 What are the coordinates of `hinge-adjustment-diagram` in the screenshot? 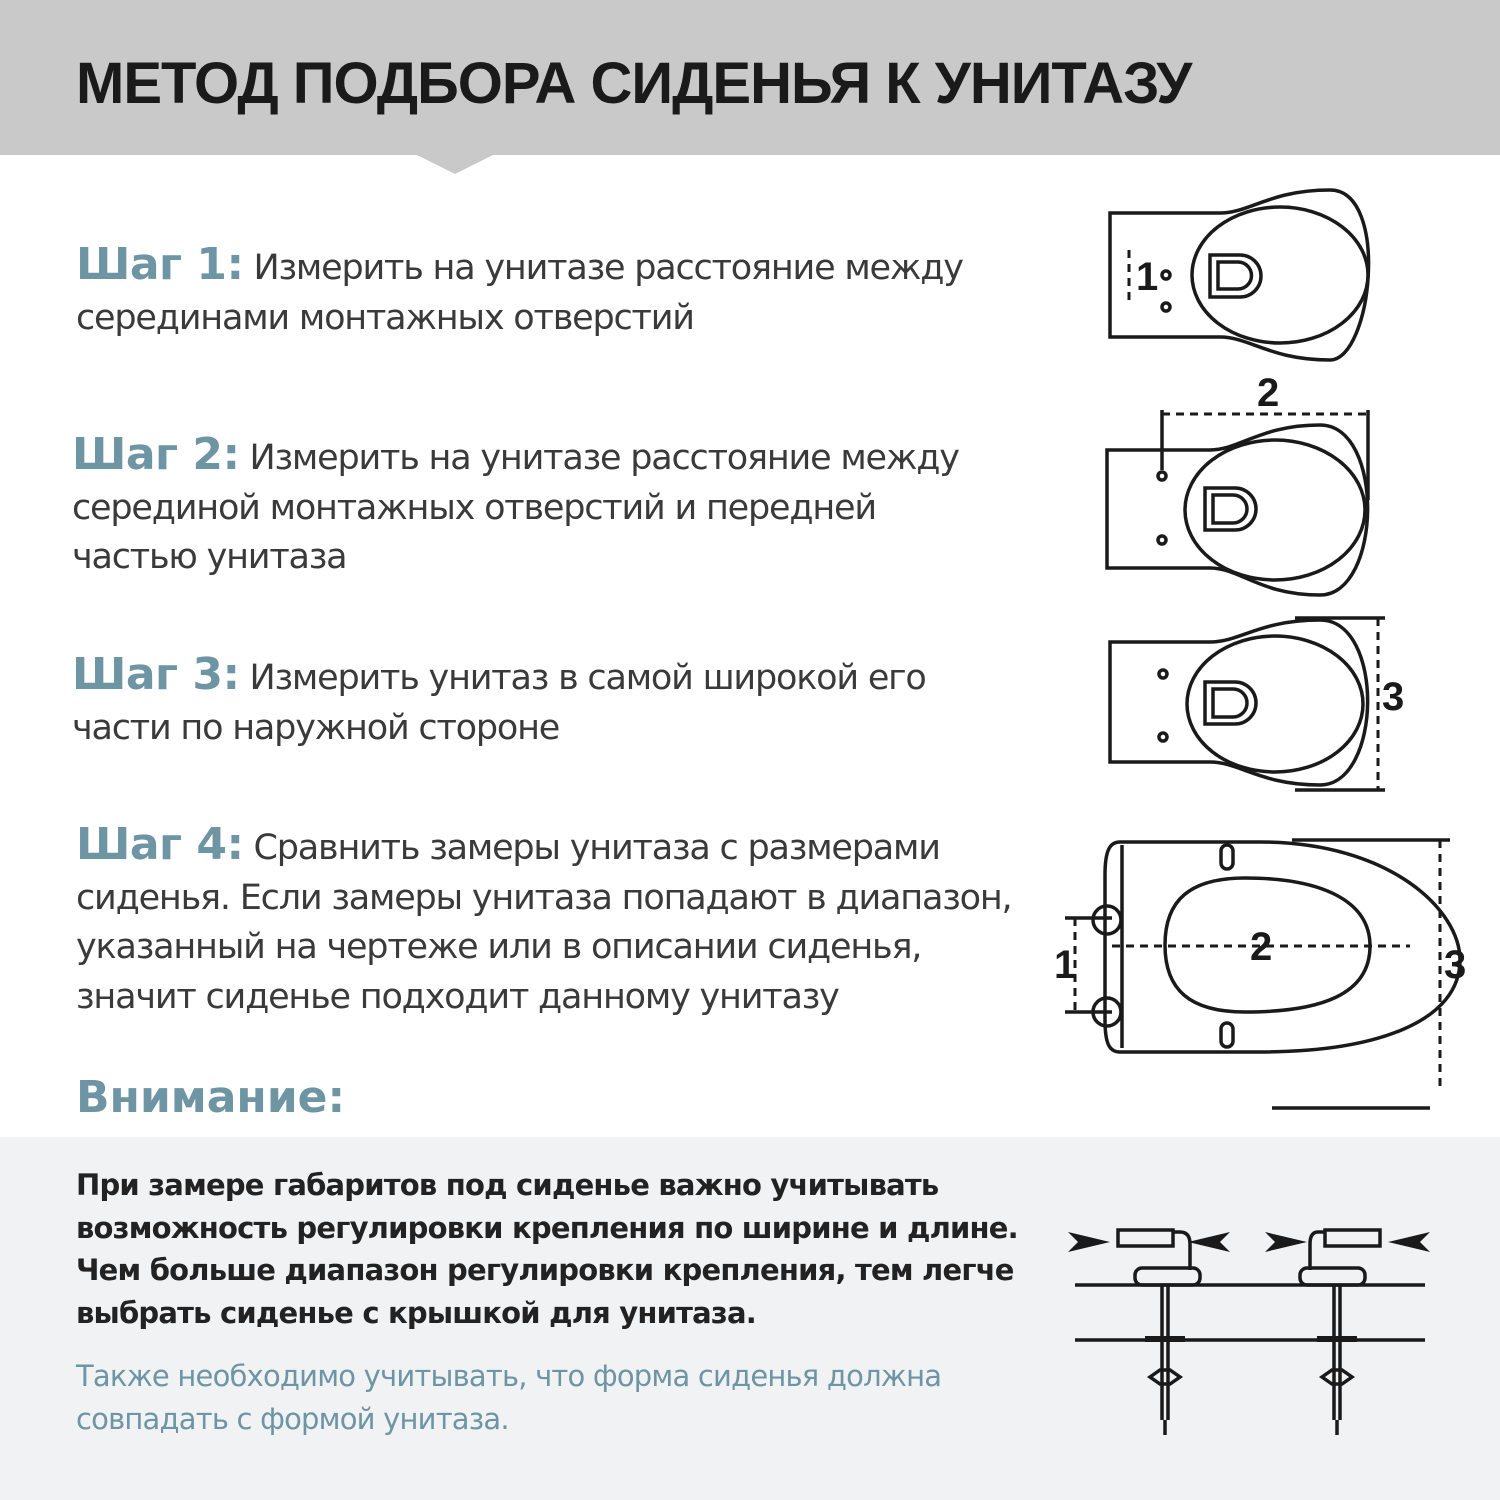 It's located at (1250, 1335).